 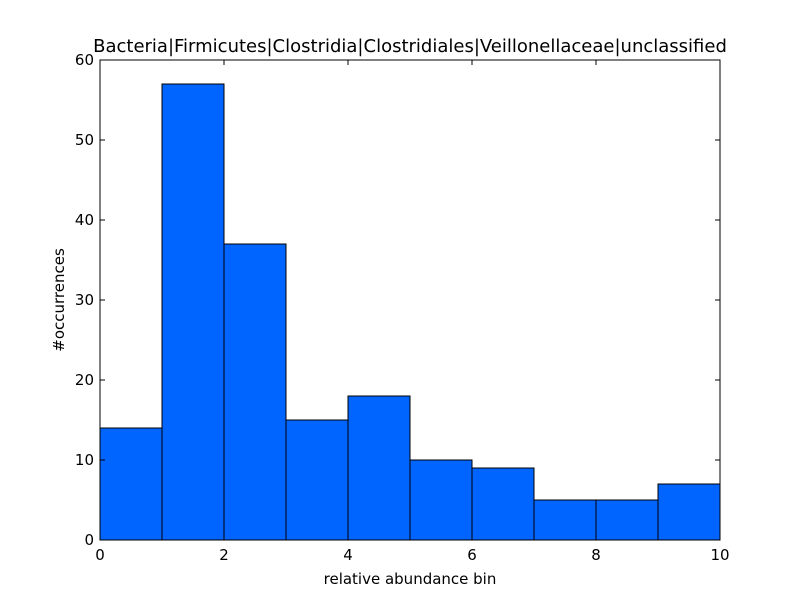 What do you see at coordinates (224, 555) in the screenshot?
I see `x-tick-label: 2` at bounding box center [224, 555].